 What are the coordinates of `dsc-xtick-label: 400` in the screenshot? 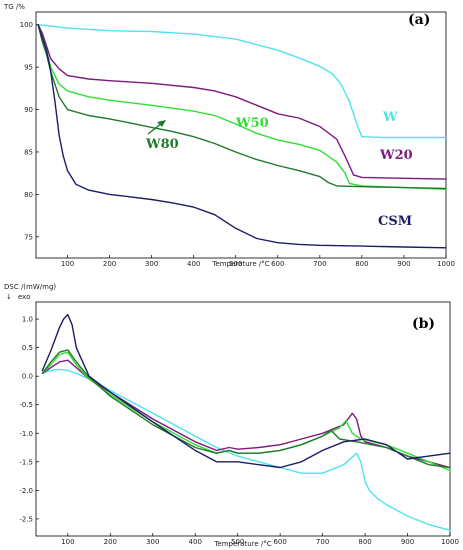 It's located at (195, 542).